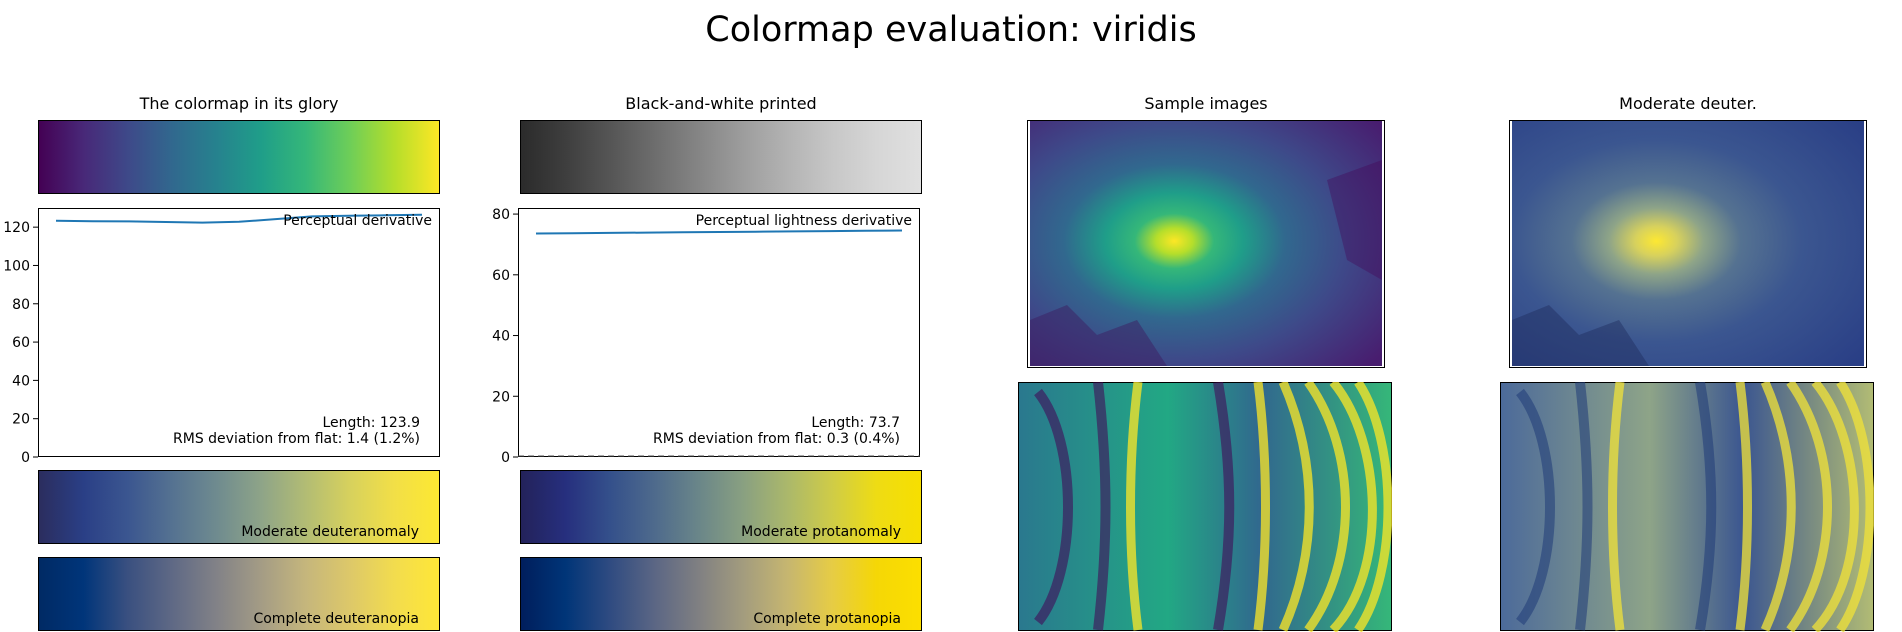  I want to click on rms-annotation: RMS deviation from flat: 0.3 (0.4%), so click(776, 439).